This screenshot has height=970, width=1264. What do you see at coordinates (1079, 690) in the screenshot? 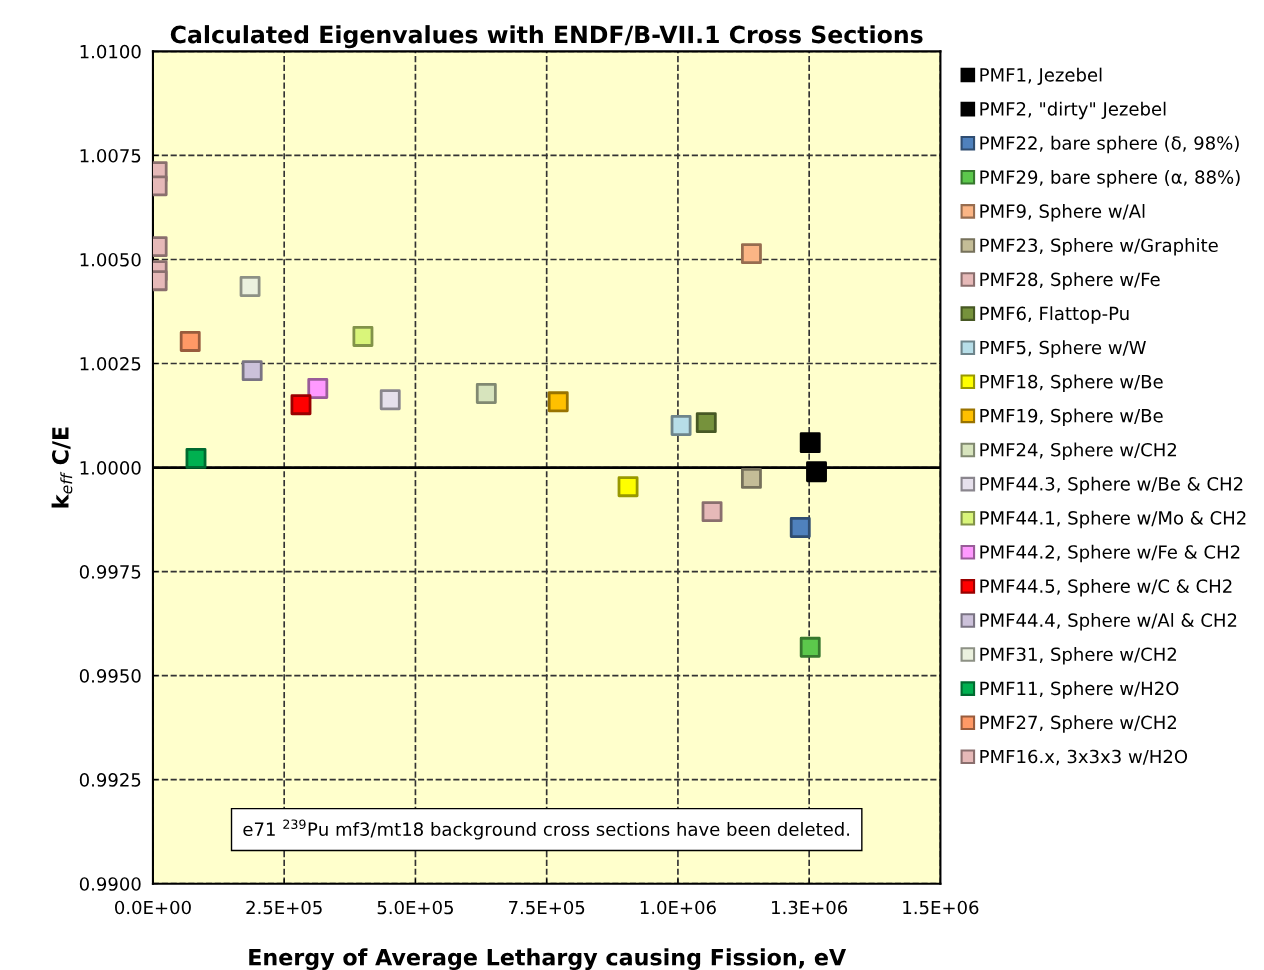
I see `legend-label: PMF11, Sphere w/H2O` at bounding box center [1079, 690].